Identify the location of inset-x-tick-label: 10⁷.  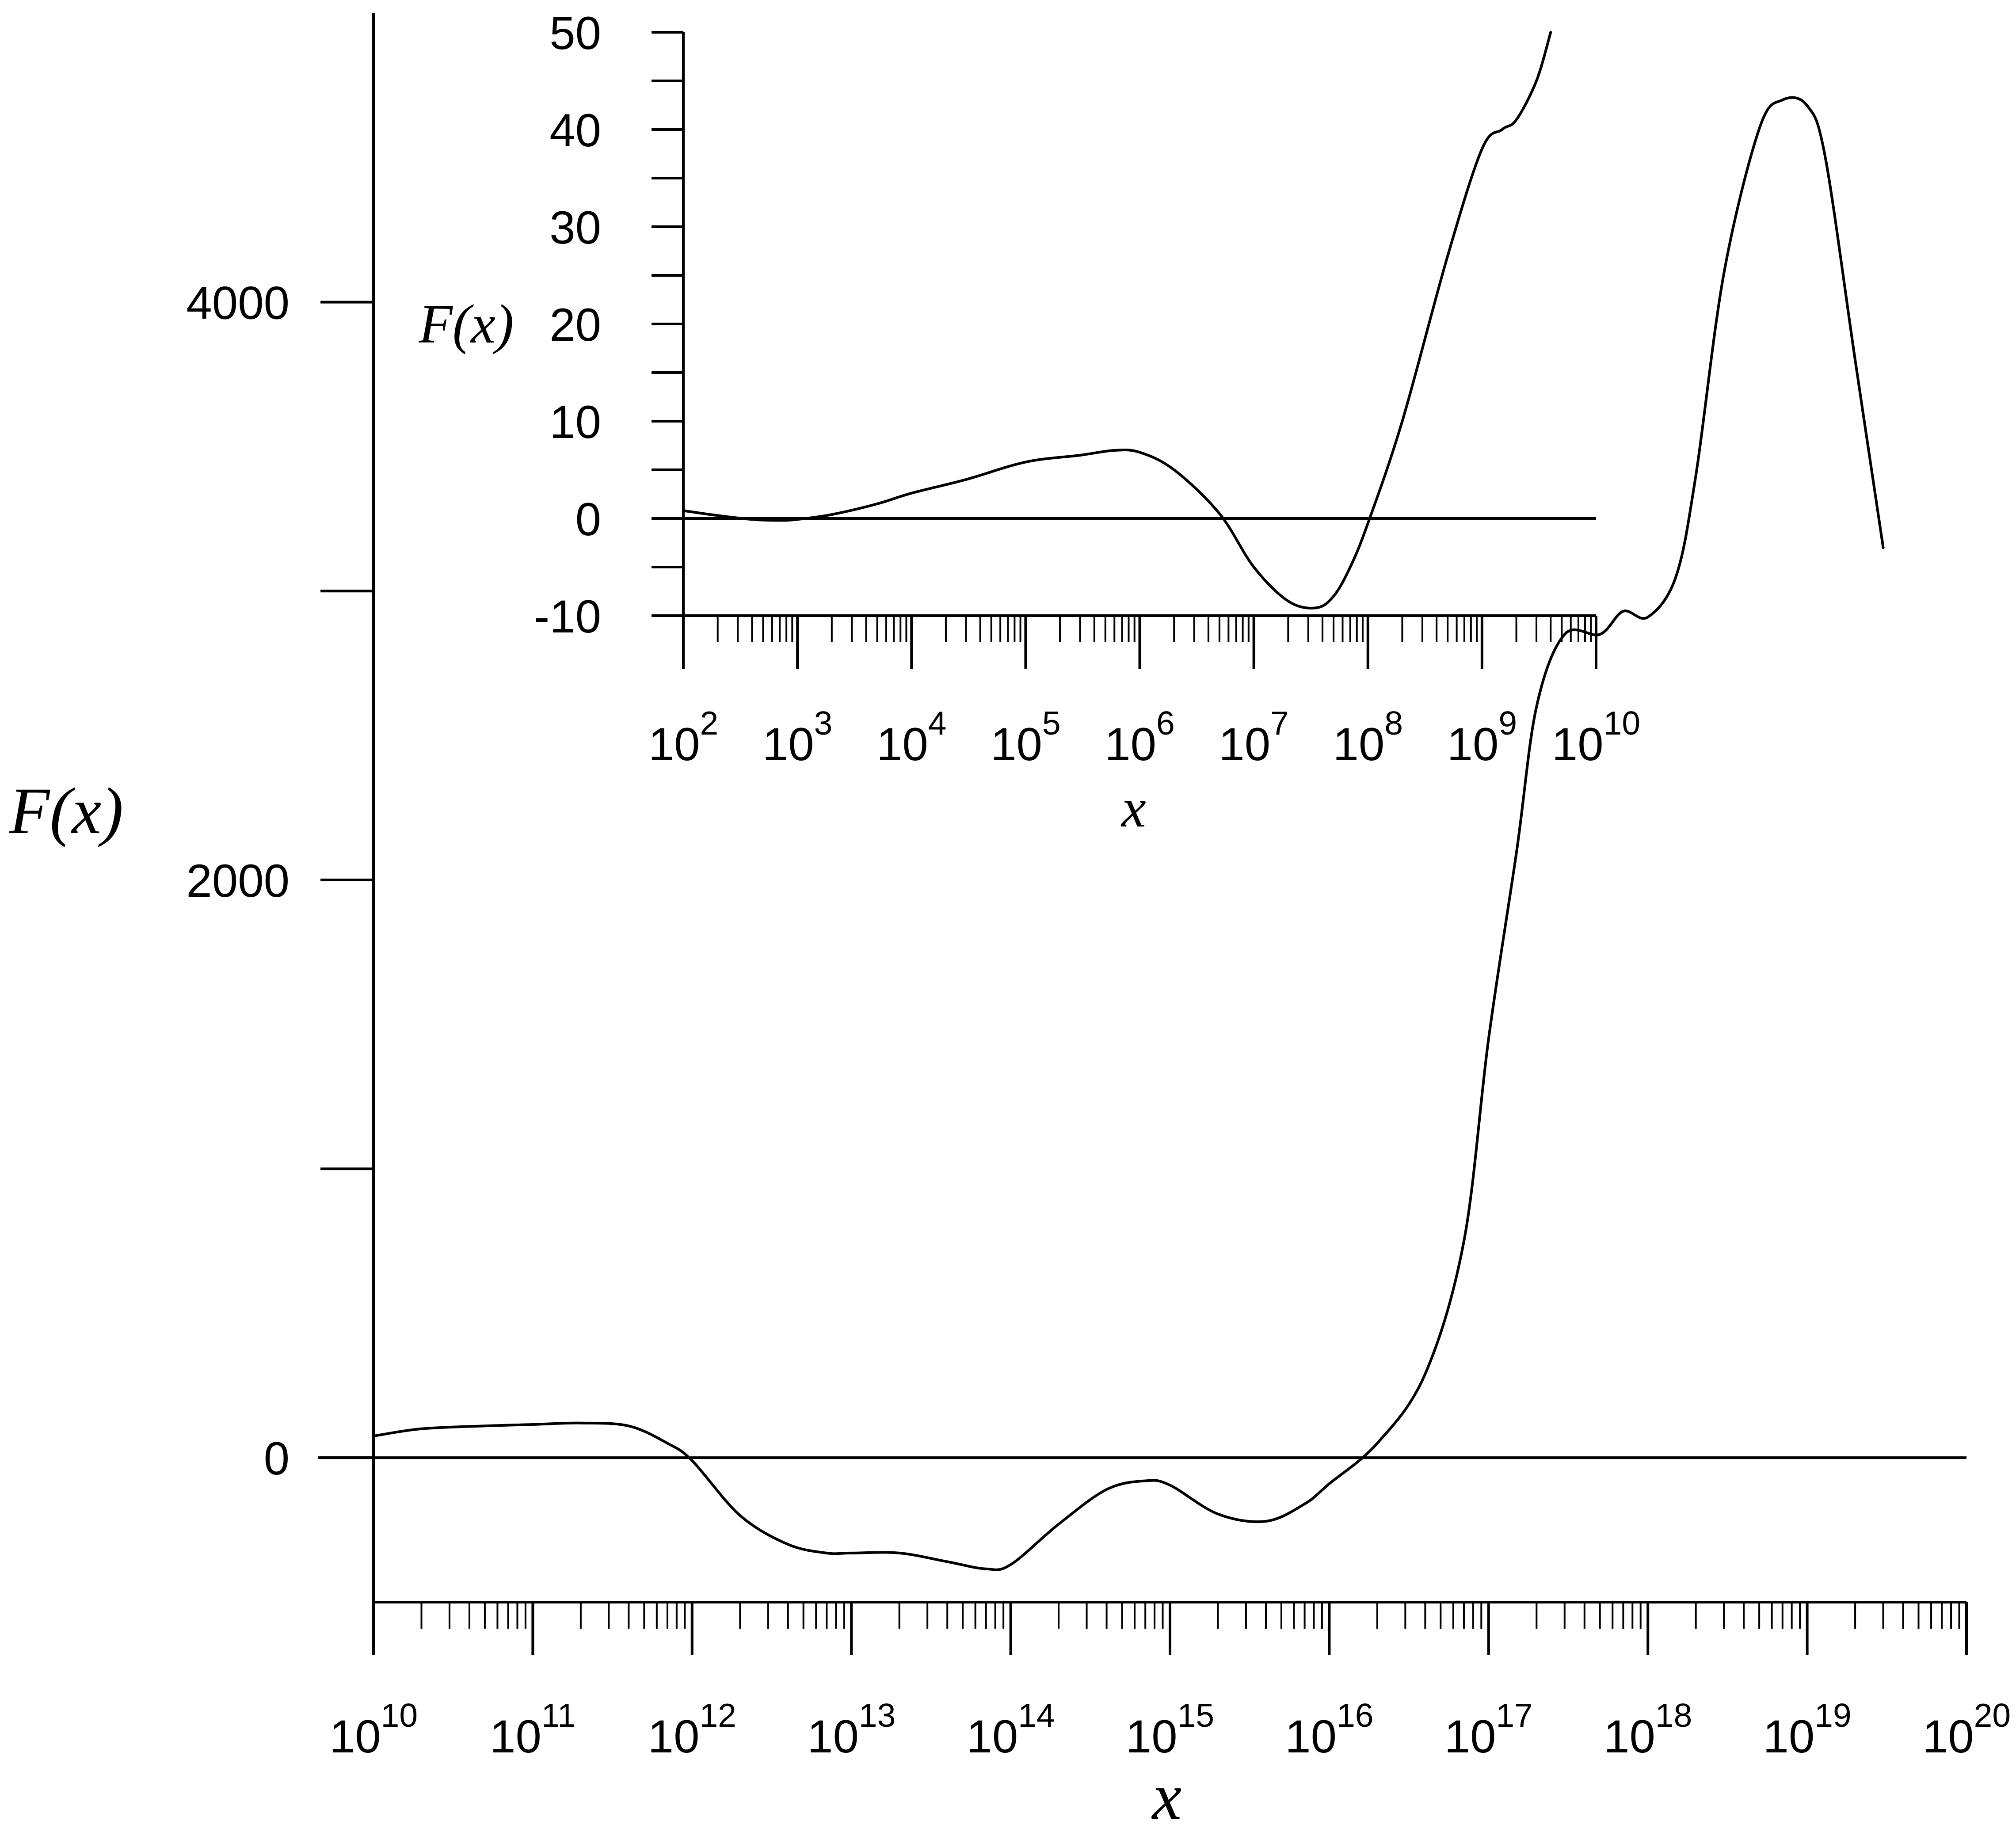
(1254, 737).